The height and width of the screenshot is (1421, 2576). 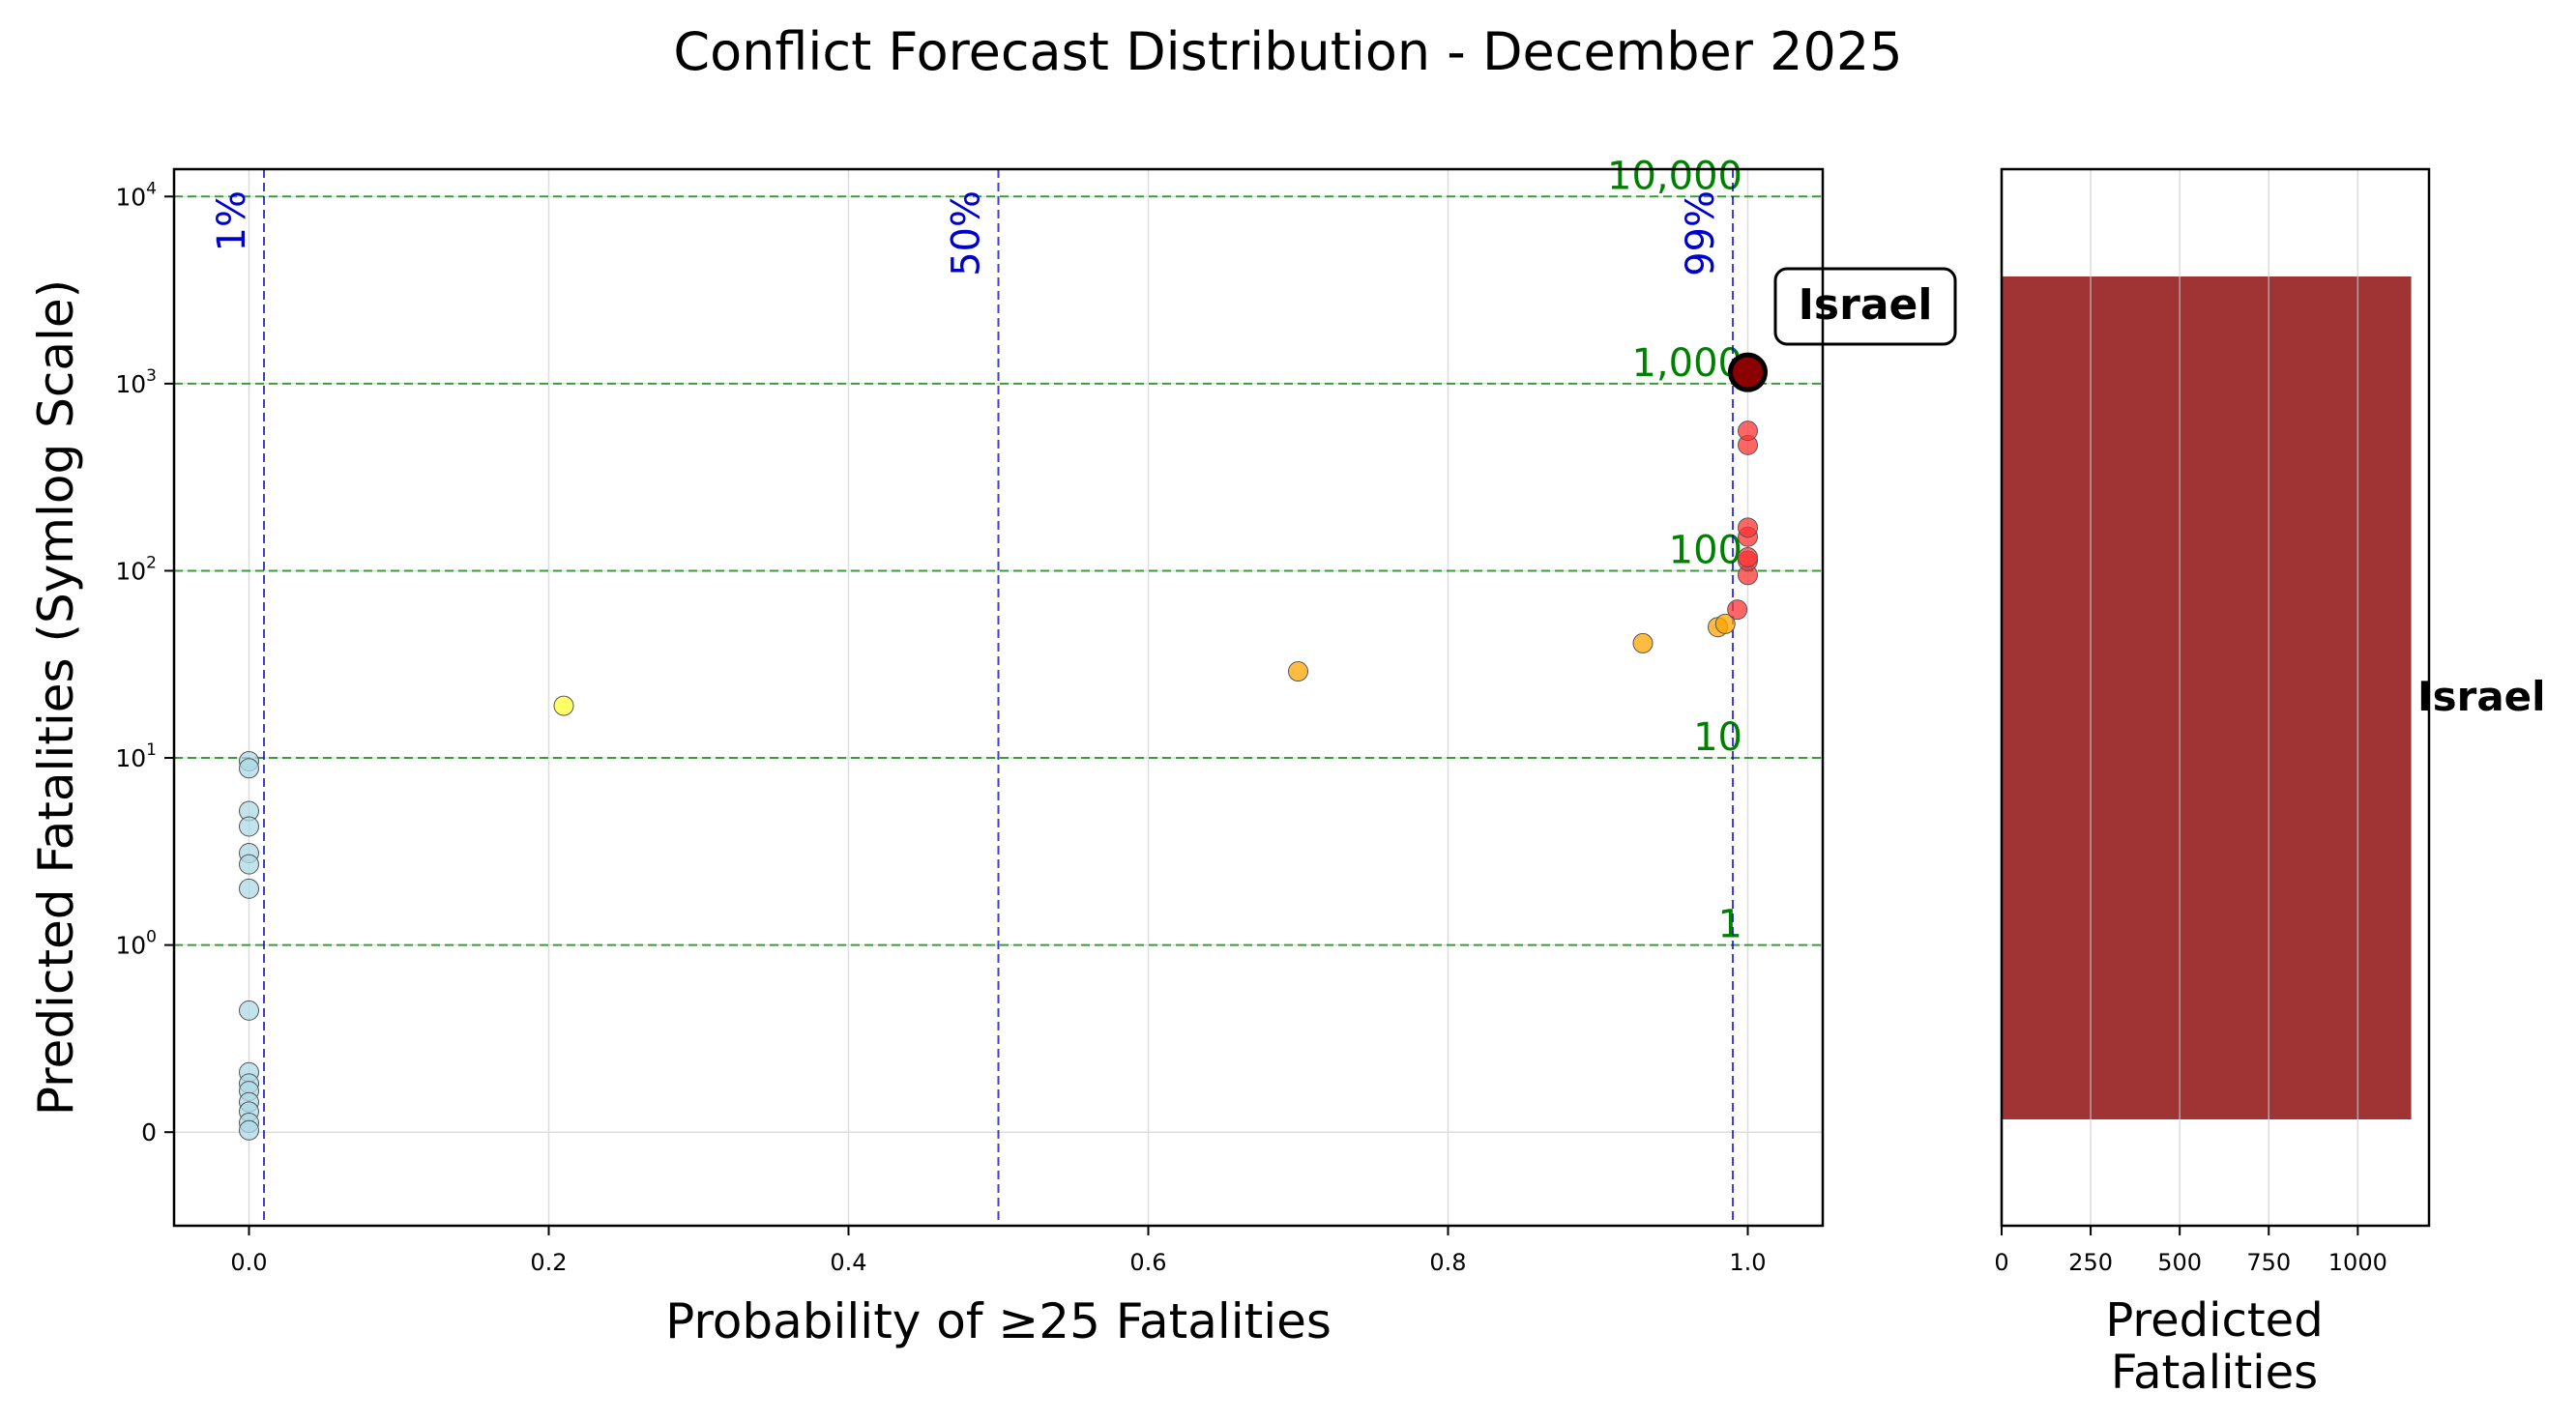 I want to click on y-axis-label: Predicted Fatalities (Symlog Scale), so click(x=56, y=697).